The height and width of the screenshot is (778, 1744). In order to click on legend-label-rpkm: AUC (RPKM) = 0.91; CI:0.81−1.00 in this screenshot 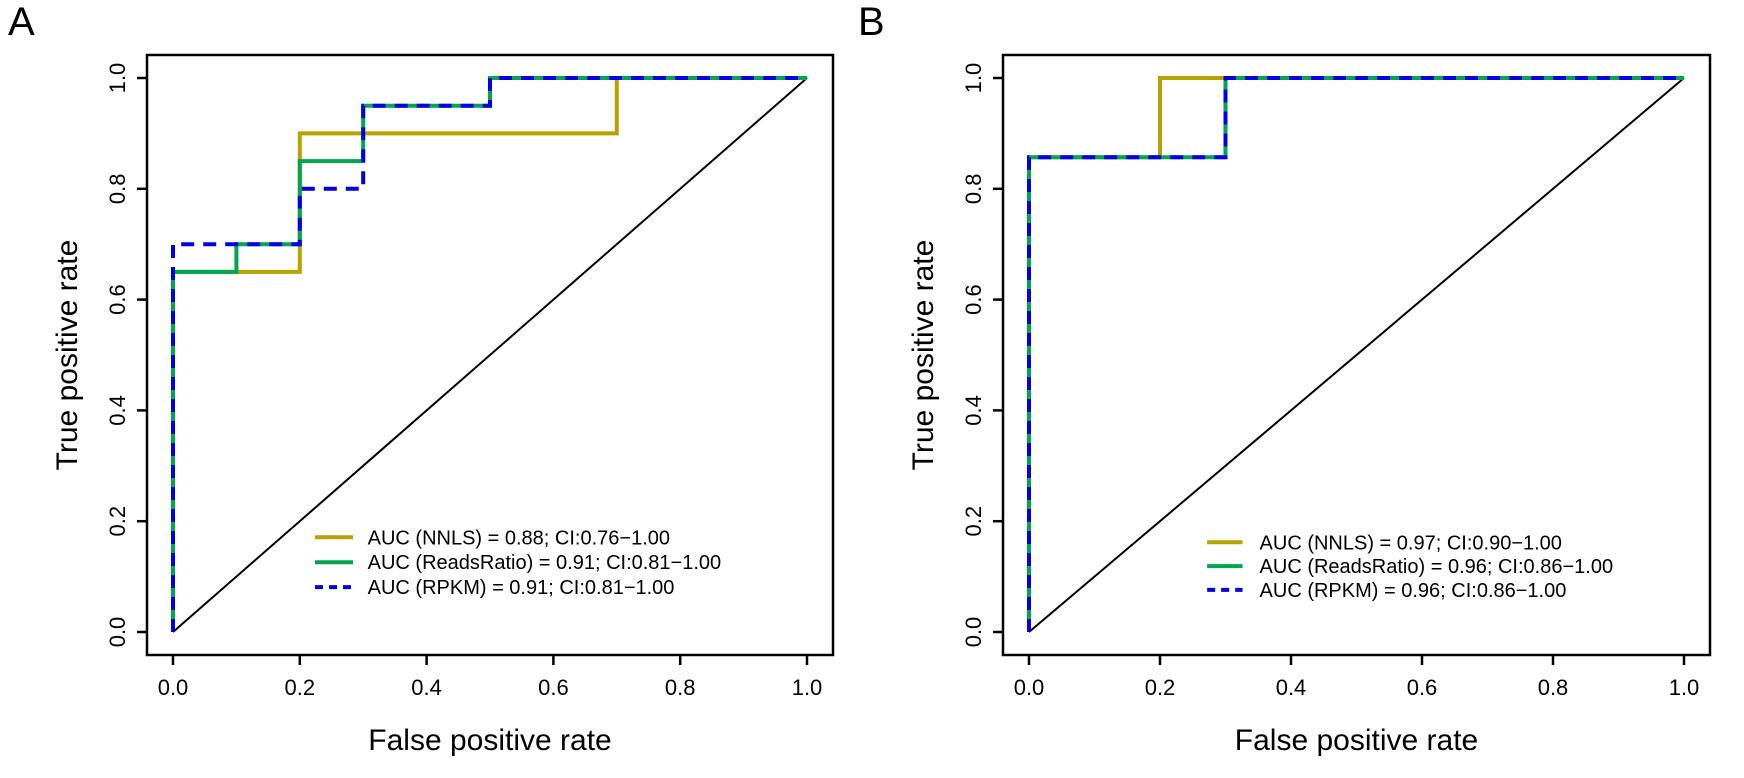, I will do `click(521, 588)`.